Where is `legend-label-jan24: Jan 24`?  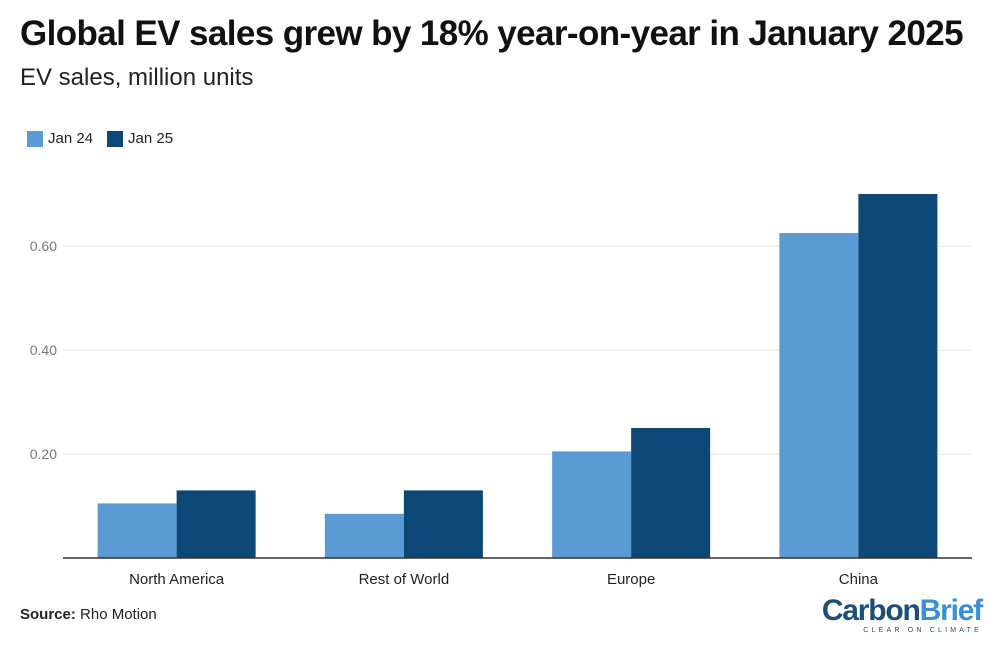
legend-label-jan24: Jan 24 is located at coordinates (71, 138).